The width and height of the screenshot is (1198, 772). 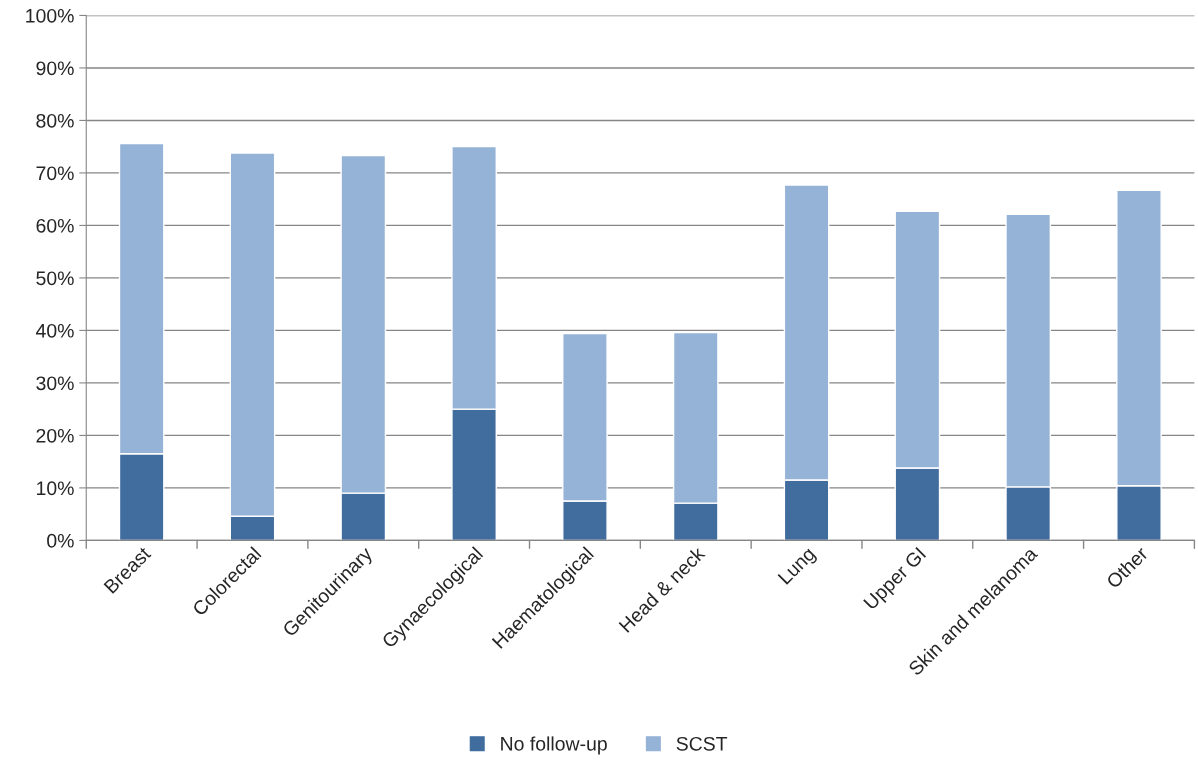 What do you see at coordinates (55, 278) in the screenshot?
I see `y-tick-label: 50%` at bounding box center [55, 278].